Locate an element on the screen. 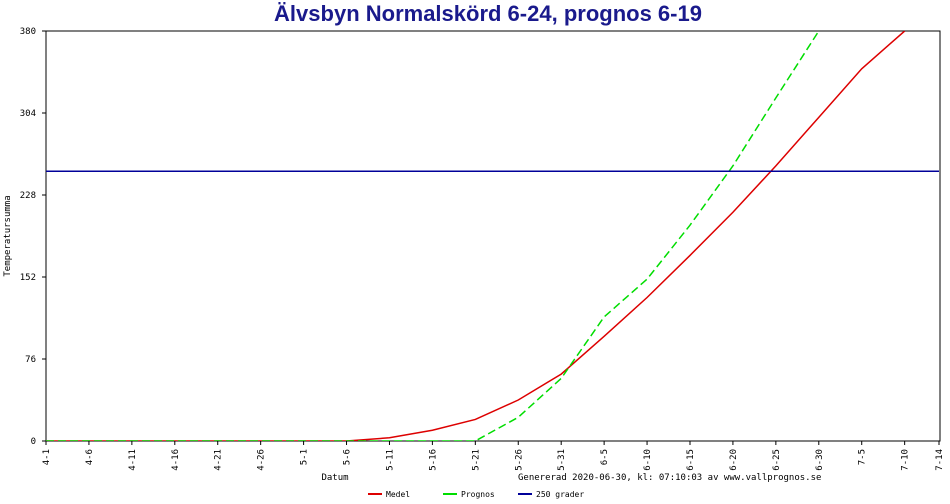 The image size is (950, 504). x-tick-label: 5-6 is located at coordinates (348, 457).